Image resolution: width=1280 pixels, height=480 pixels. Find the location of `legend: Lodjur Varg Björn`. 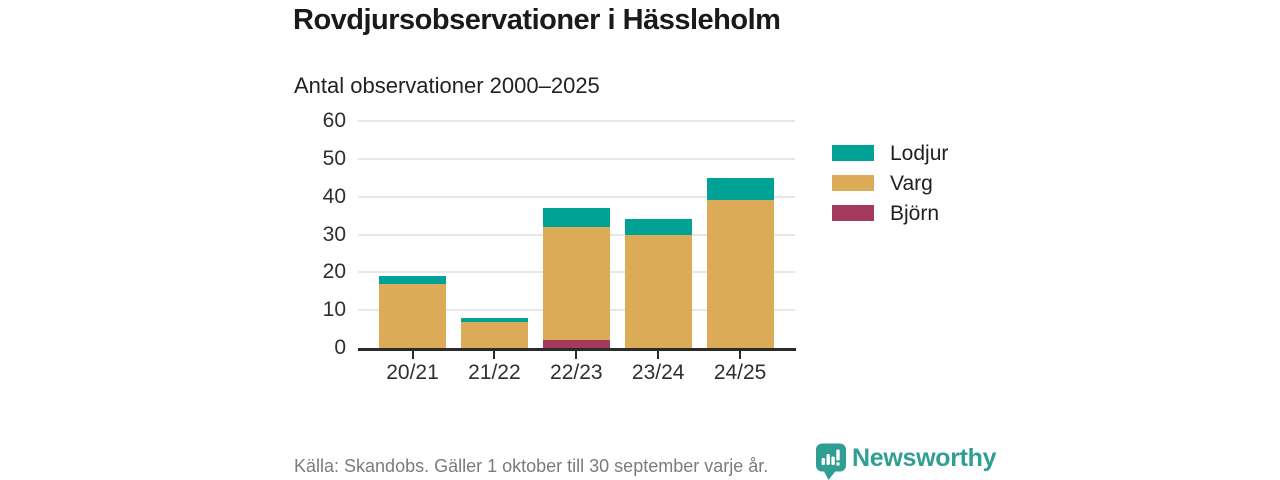

legend: Lodjur Varg Björn is located at coordinates (890, 188).